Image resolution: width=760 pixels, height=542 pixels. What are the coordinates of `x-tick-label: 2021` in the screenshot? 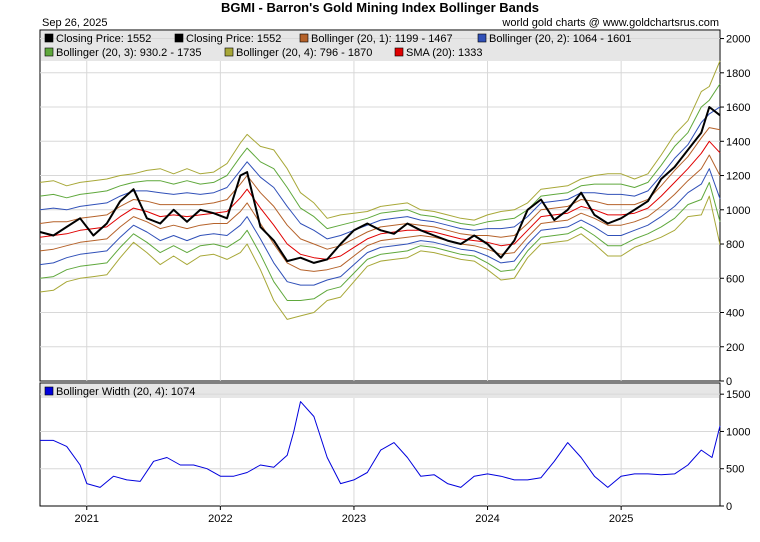 It's located at (87, 519).